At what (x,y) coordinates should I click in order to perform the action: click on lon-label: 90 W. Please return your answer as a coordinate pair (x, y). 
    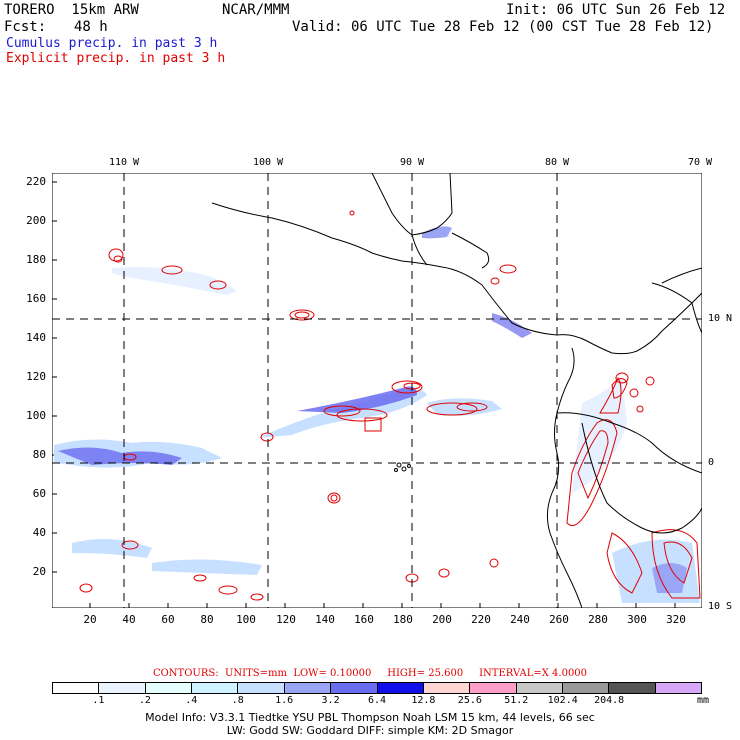
    Looking at the image, I should click on (412, 162).